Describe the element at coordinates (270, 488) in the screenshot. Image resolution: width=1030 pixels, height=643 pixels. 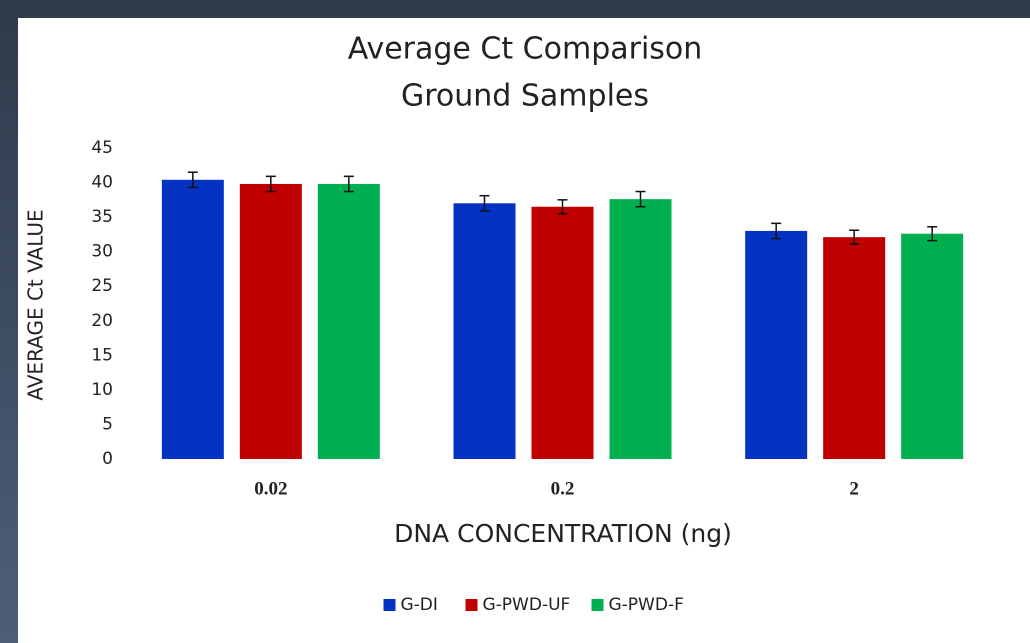
I see `x-tick-label: 0.02` at that location.